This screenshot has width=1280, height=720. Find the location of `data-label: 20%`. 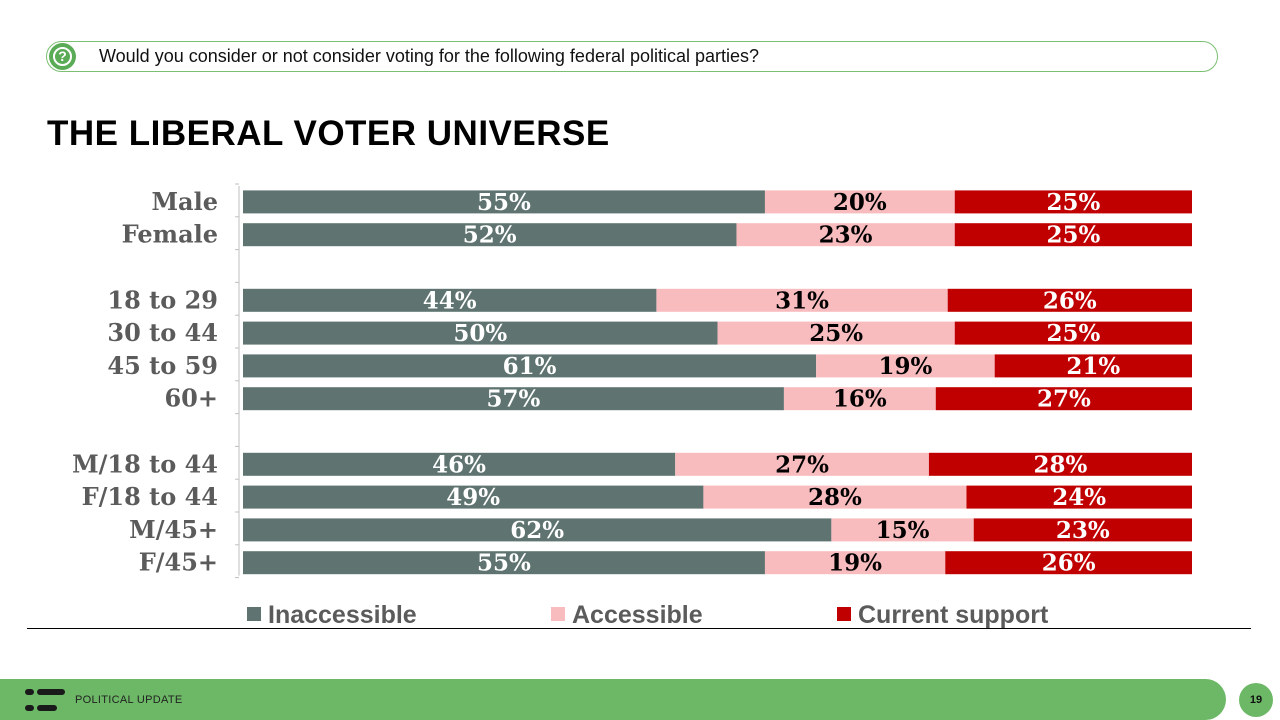

data-label: 20% is located at coordinates (860, 202).